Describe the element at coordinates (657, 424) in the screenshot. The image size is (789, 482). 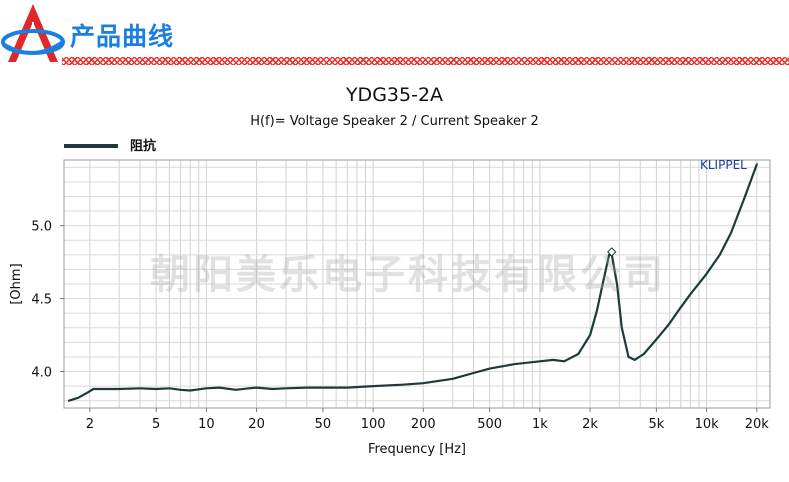
I see `x-tick-label: 5k` at that location.